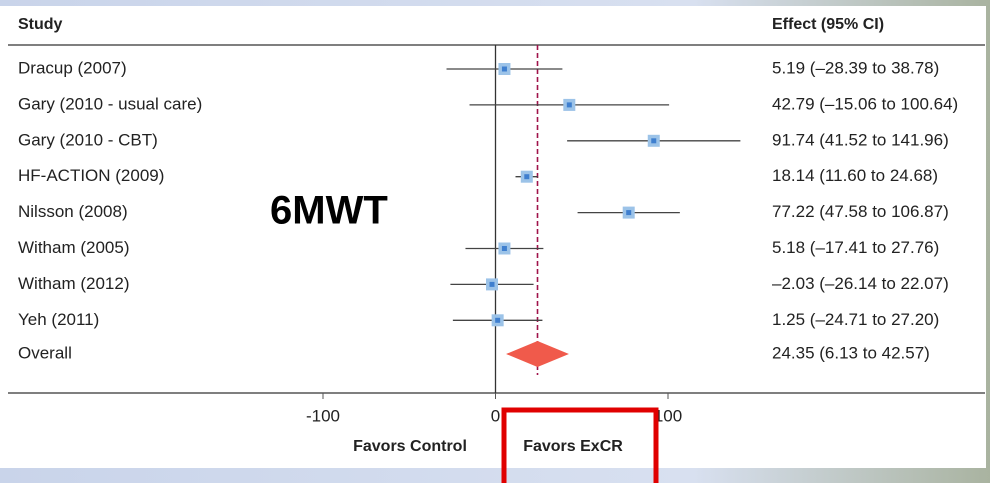  What do you see at coordinates (855, 247) in the screenshot?
I see `effect-label: 5.18 (–17.41 to 27.76)` at bounding box center [855, 247].